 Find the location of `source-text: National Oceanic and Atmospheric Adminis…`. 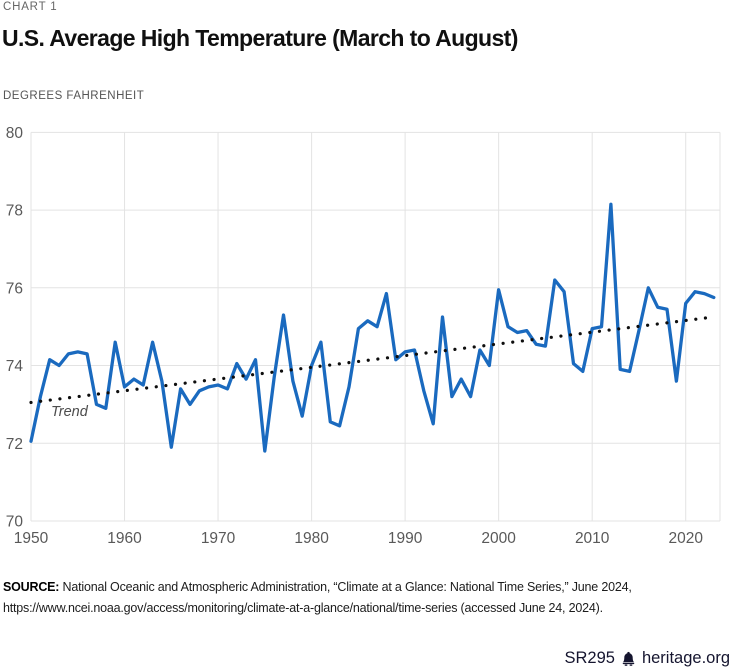

source-text: National Oceanic and Atmospheric Adminis… is located at coordinates (345, 587).